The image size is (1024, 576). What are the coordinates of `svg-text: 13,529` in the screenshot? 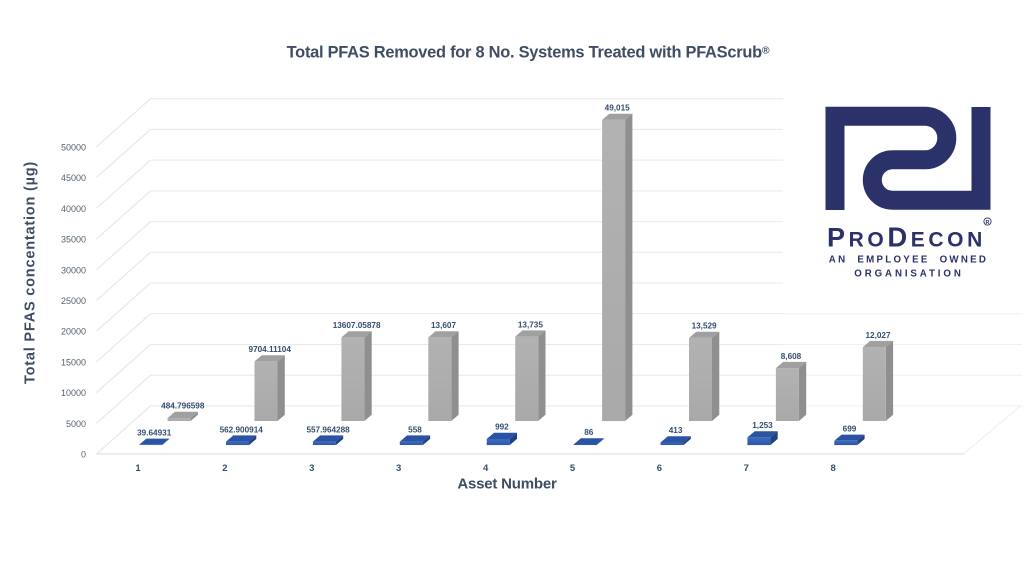 It's located at (704, 326).